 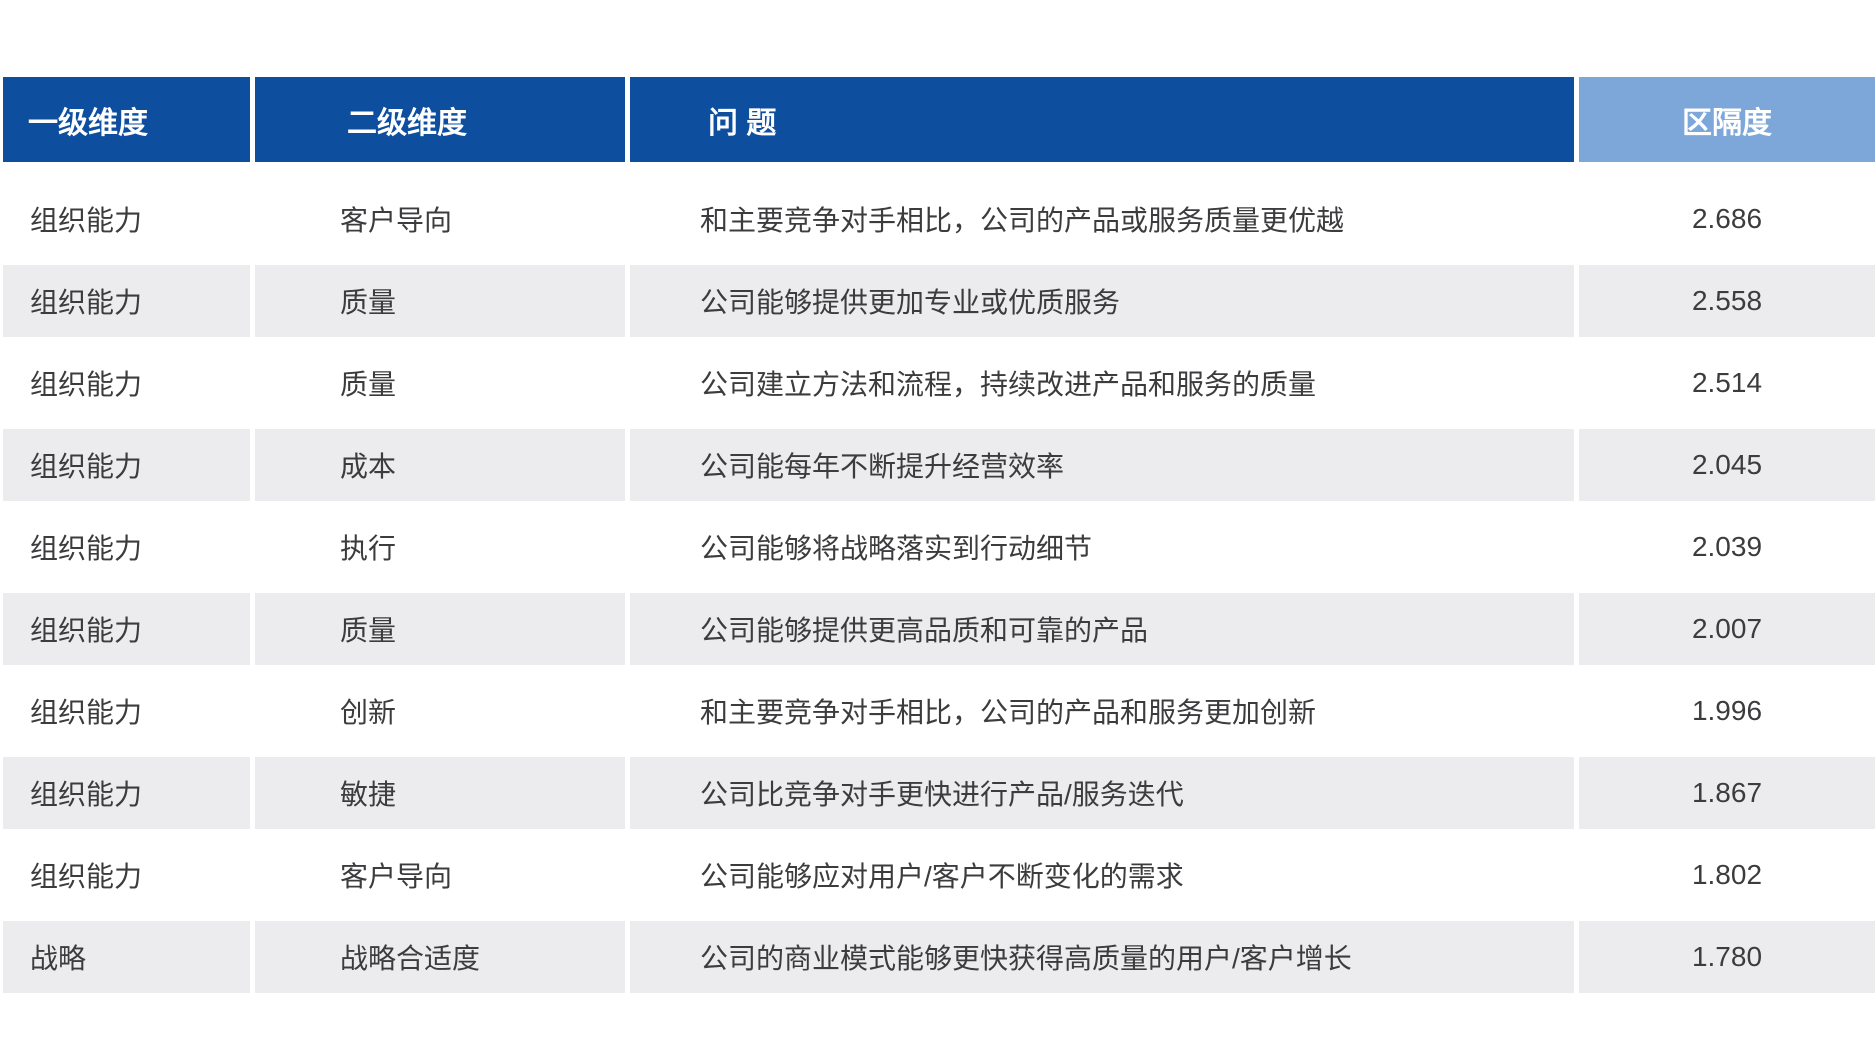 I want to click on cell-level2-dimension: 执行, so click(x=368, y=548).